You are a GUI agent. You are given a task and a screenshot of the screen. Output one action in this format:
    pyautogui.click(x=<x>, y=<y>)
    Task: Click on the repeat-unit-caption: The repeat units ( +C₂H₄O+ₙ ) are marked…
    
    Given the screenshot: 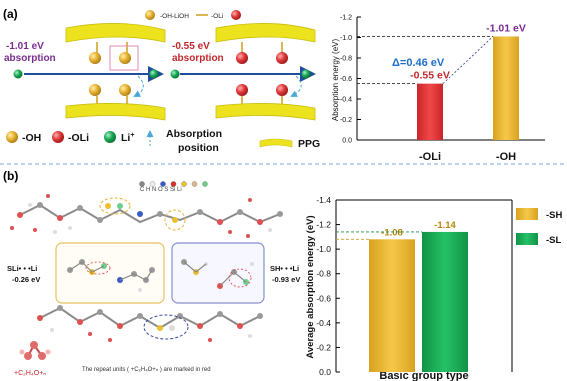 What is the action you would take?
    pyautogui.click(x=146, y=370)
    